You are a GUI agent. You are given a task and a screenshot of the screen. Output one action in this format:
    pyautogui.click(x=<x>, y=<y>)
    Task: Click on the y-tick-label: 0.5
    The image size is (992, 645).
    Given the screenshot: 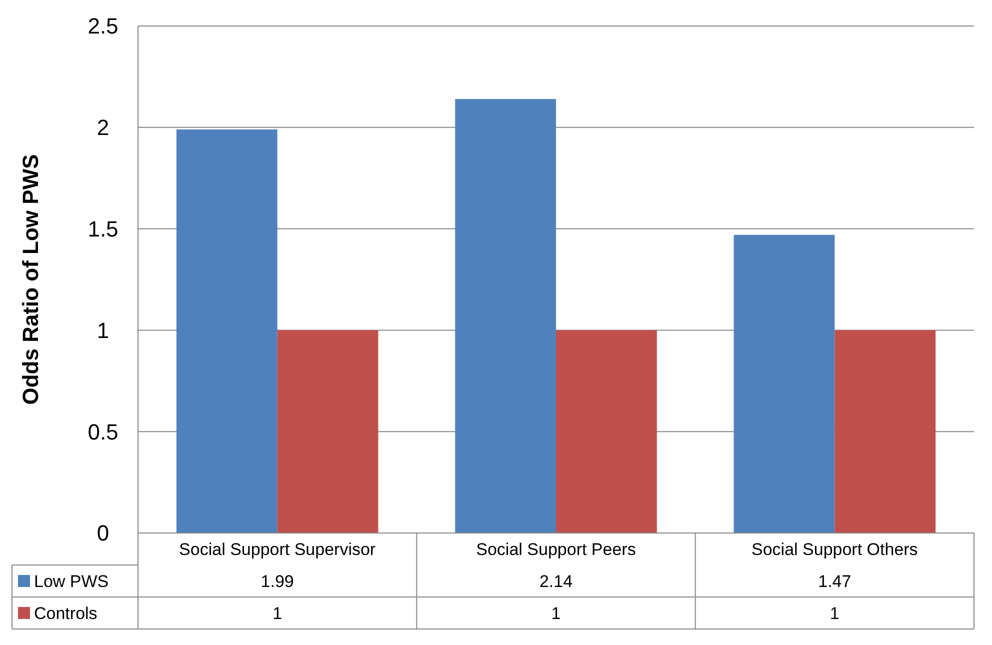 What is the action you would take?
    pyautogui.click(x=103, y=431)
    